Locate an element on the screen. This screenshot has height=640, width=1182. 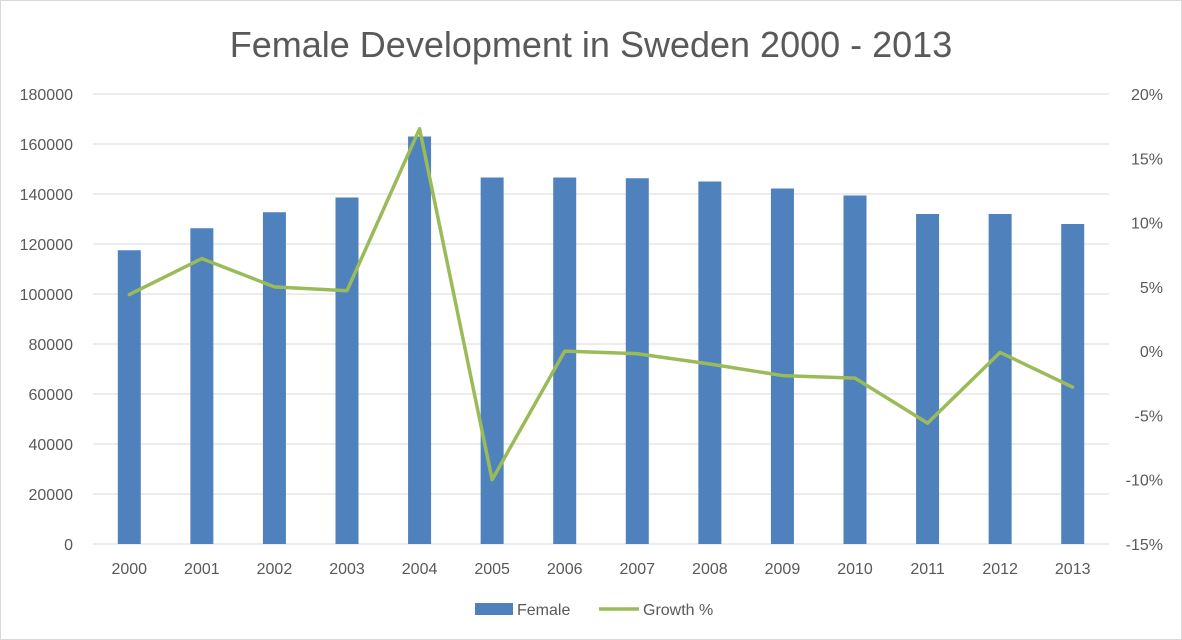
y2-tick-label: 10% is located at coordinates (1147, 224).